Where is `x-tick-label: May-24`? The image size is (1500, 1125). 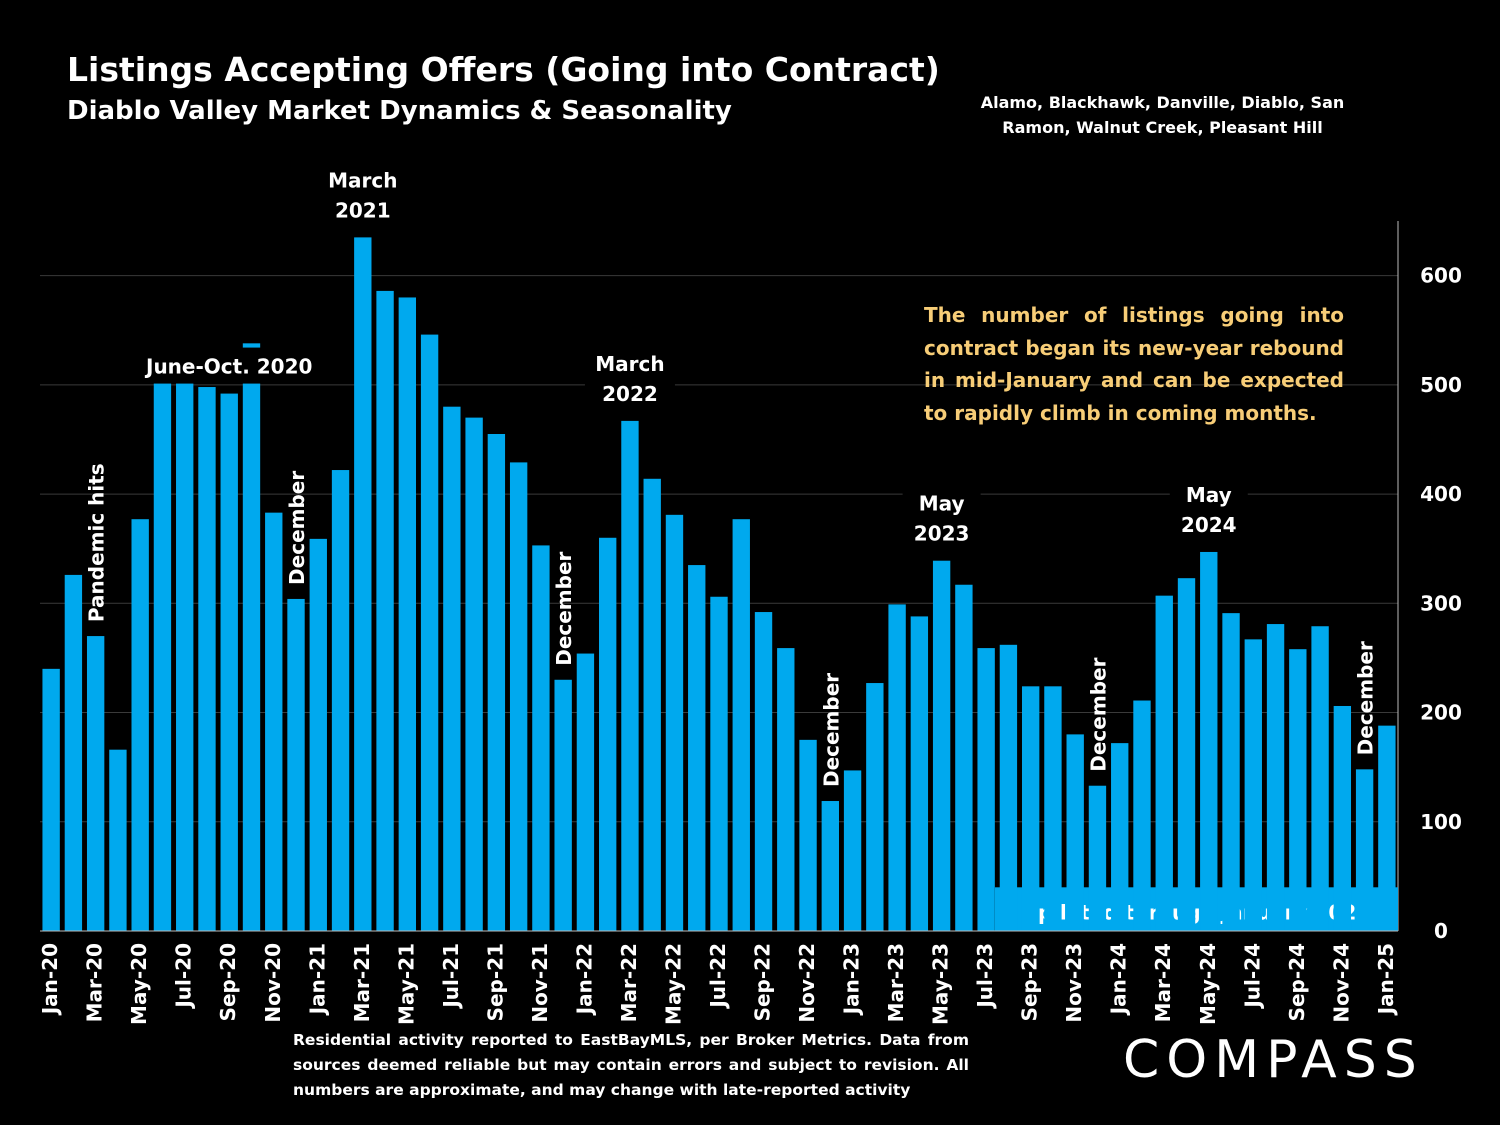
x-tick-label: May-24 is located at coordinates (1208, 984).